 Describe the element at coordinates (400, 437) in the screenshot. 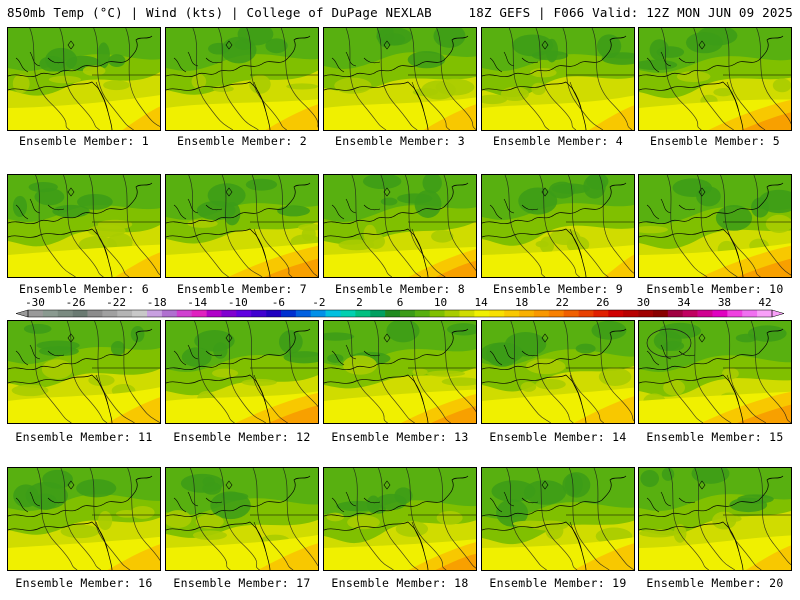

I see `ensemble-member-label: Ensemble Member: 13` at that location.